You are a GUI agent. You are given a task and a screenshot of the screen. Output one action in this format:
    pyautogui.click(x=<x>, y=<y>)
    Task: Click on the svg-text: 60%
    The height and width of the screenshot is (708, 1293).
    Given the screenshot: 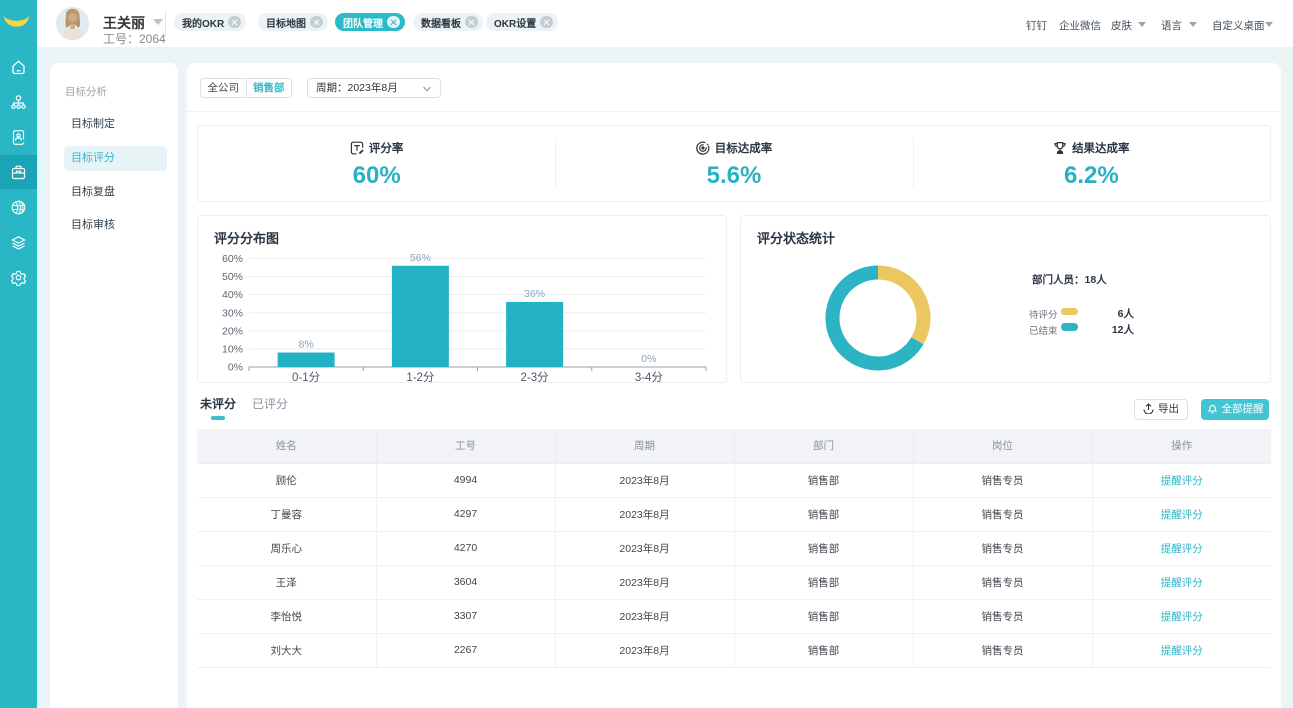 What is the action you would take?
    pyautogui.click(x=232, y=259)
    